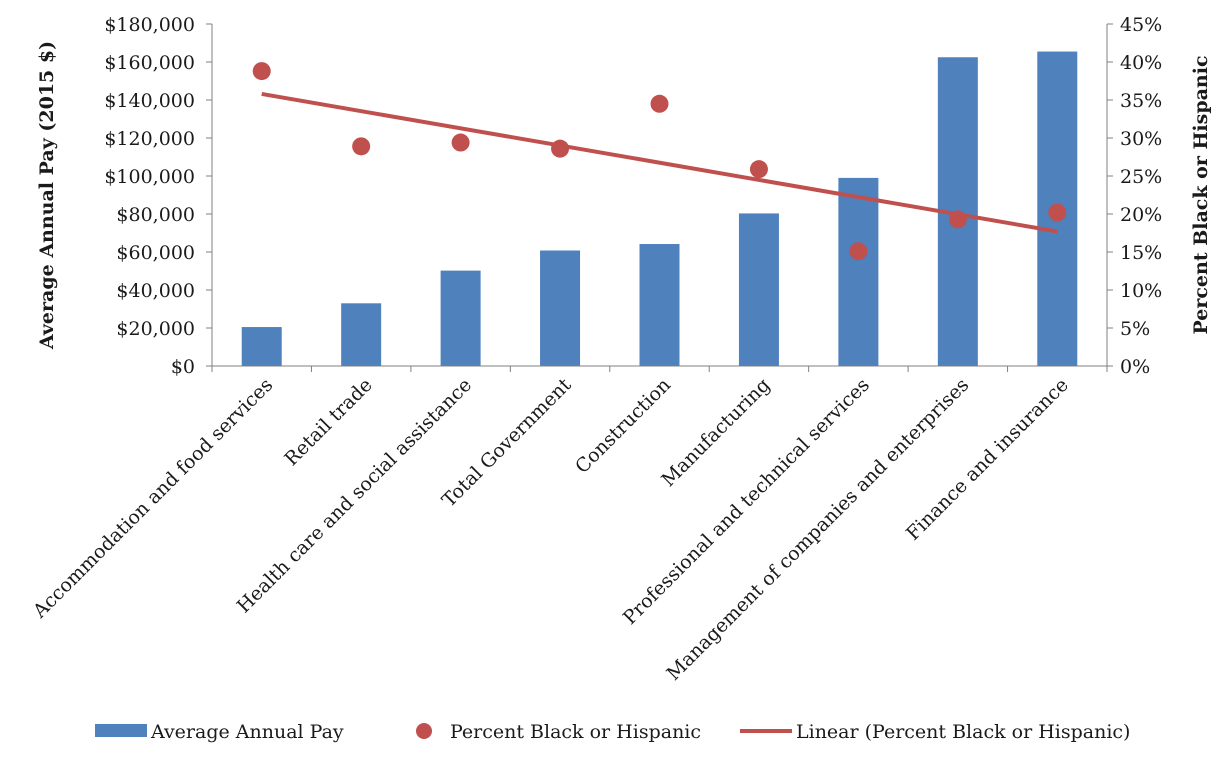  Describe the element at coordinates (1141, 63) in the screenshot. I see `y2-tick-label: 40%` at that location.